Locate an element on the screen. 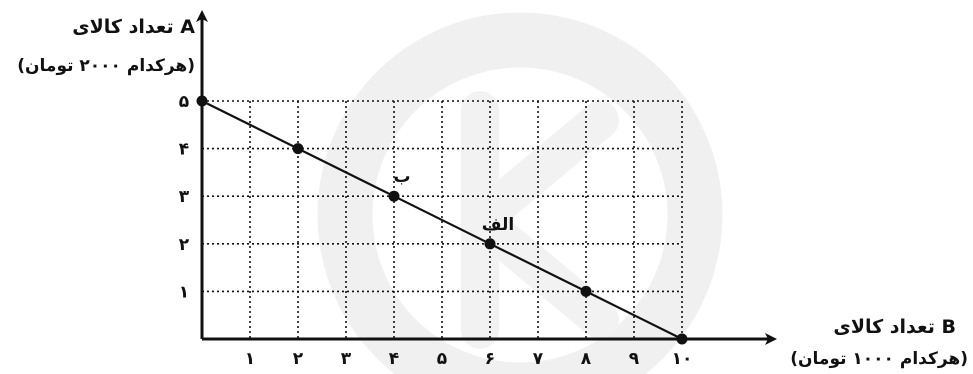 The height and width of the screenshot is (374, 973). x-tick-label: ۲ is located at coordinates (298, 359).